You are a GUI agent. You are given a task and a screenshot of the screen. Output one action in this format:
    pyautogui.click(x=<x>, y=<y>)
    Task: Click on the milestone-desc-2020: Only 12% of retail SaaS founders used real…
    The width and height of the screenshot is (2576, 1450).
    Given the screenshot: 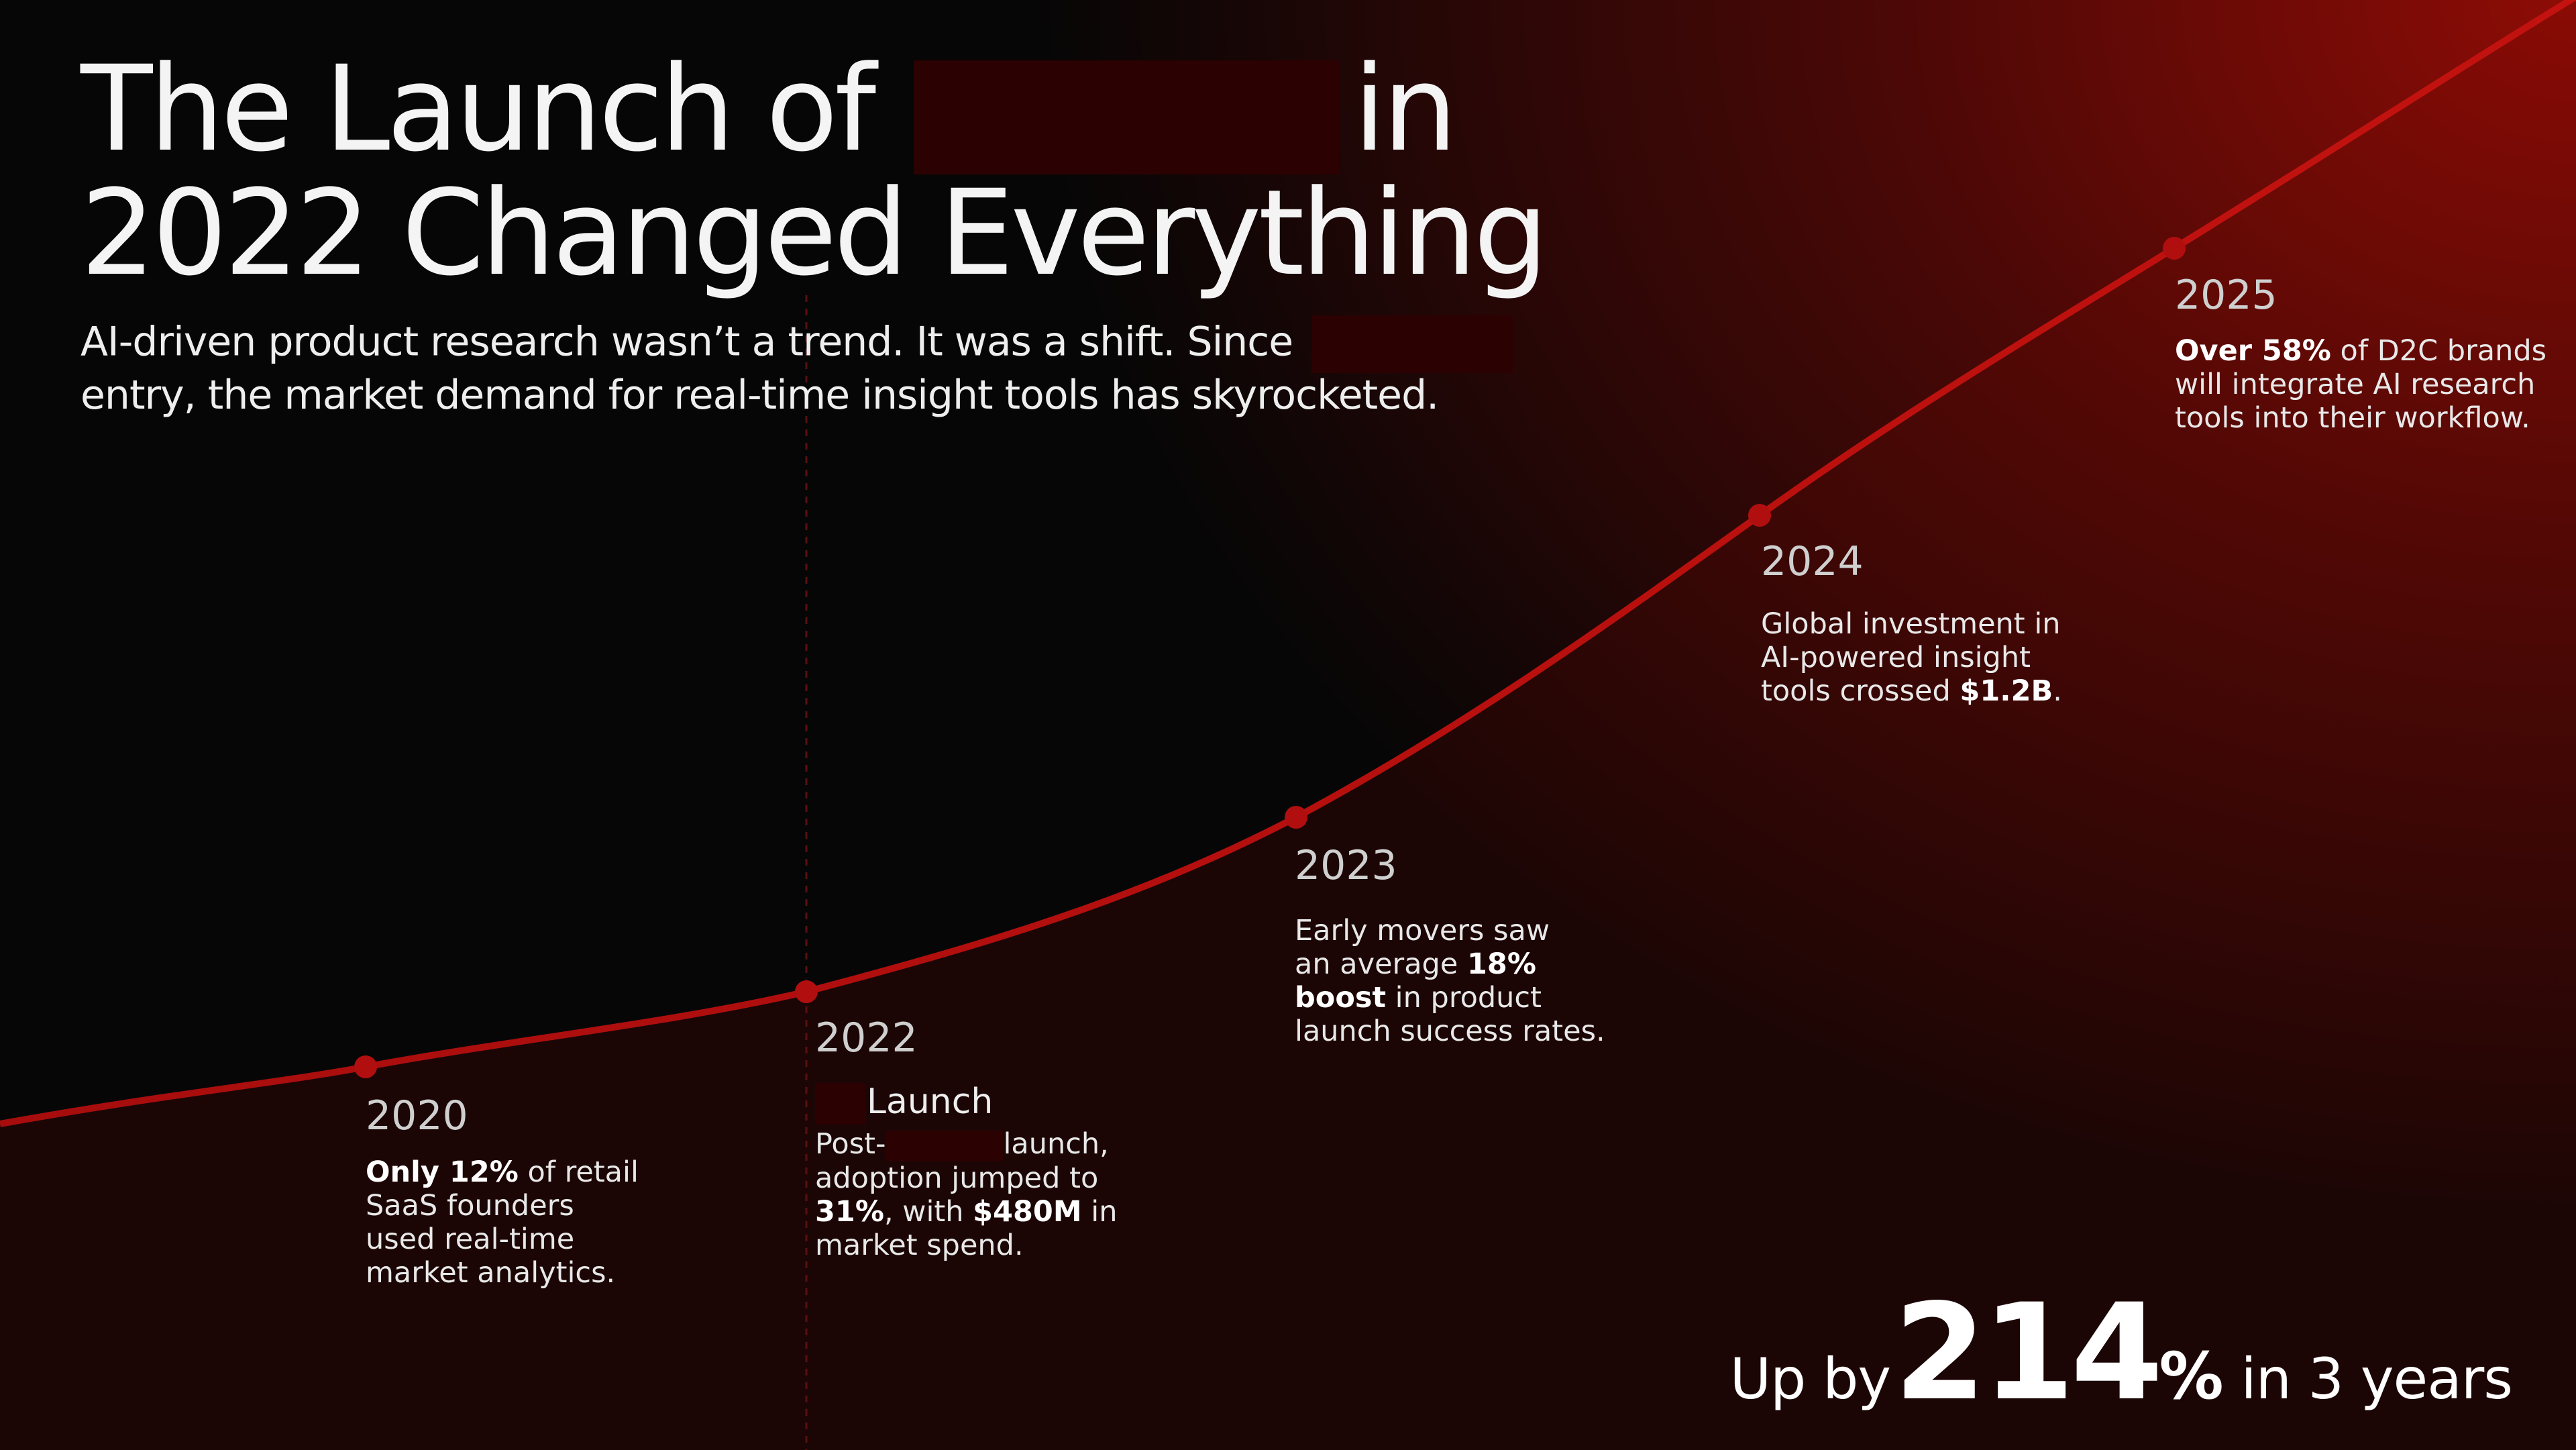 What is the action you would take?
    pyautogui.click(x=502, y=1222)
    